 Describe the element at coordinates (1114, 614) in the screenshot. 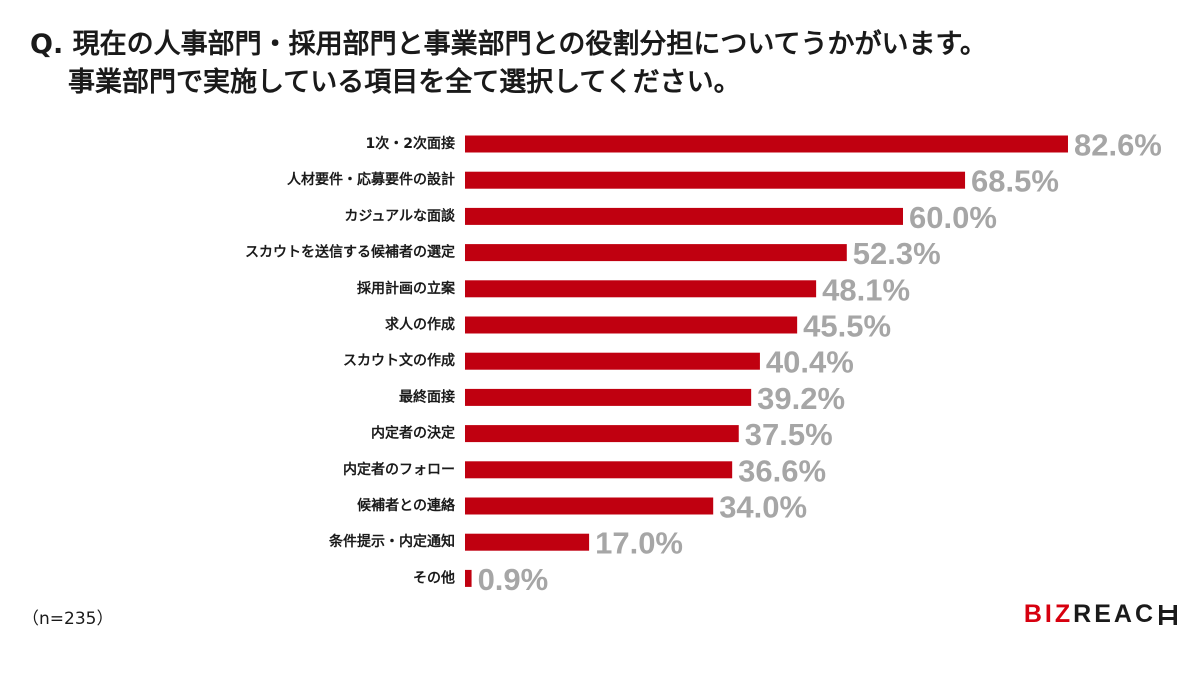

I see `logo-text-reach: REAC` at that location.